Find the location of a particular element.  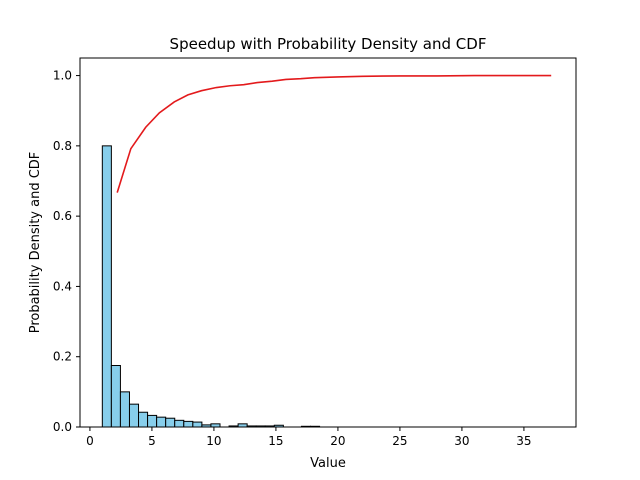

x-tick-label: 25 is located at coordinates (399, 441).